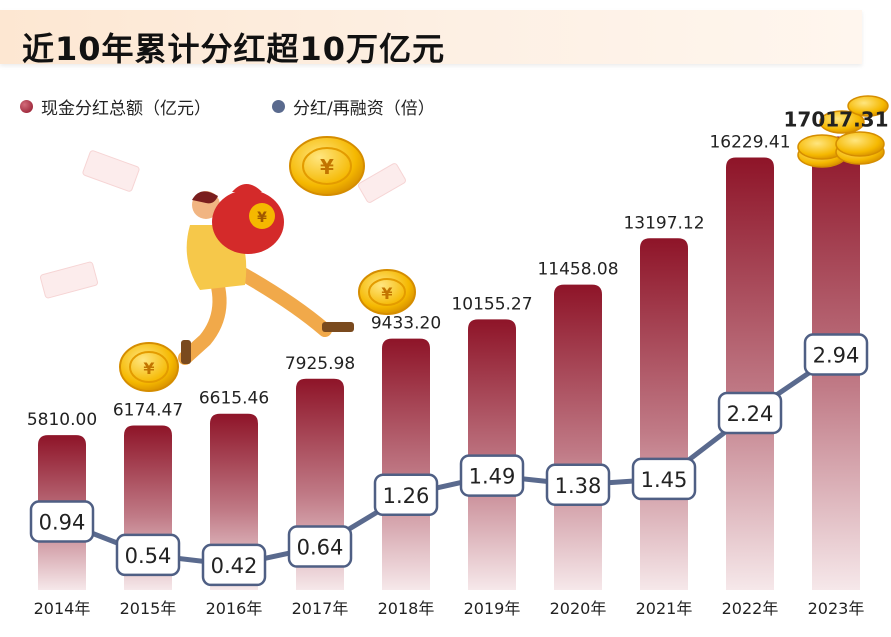  I want to click on ratio-value-label: 0.94, so click(62, 523).